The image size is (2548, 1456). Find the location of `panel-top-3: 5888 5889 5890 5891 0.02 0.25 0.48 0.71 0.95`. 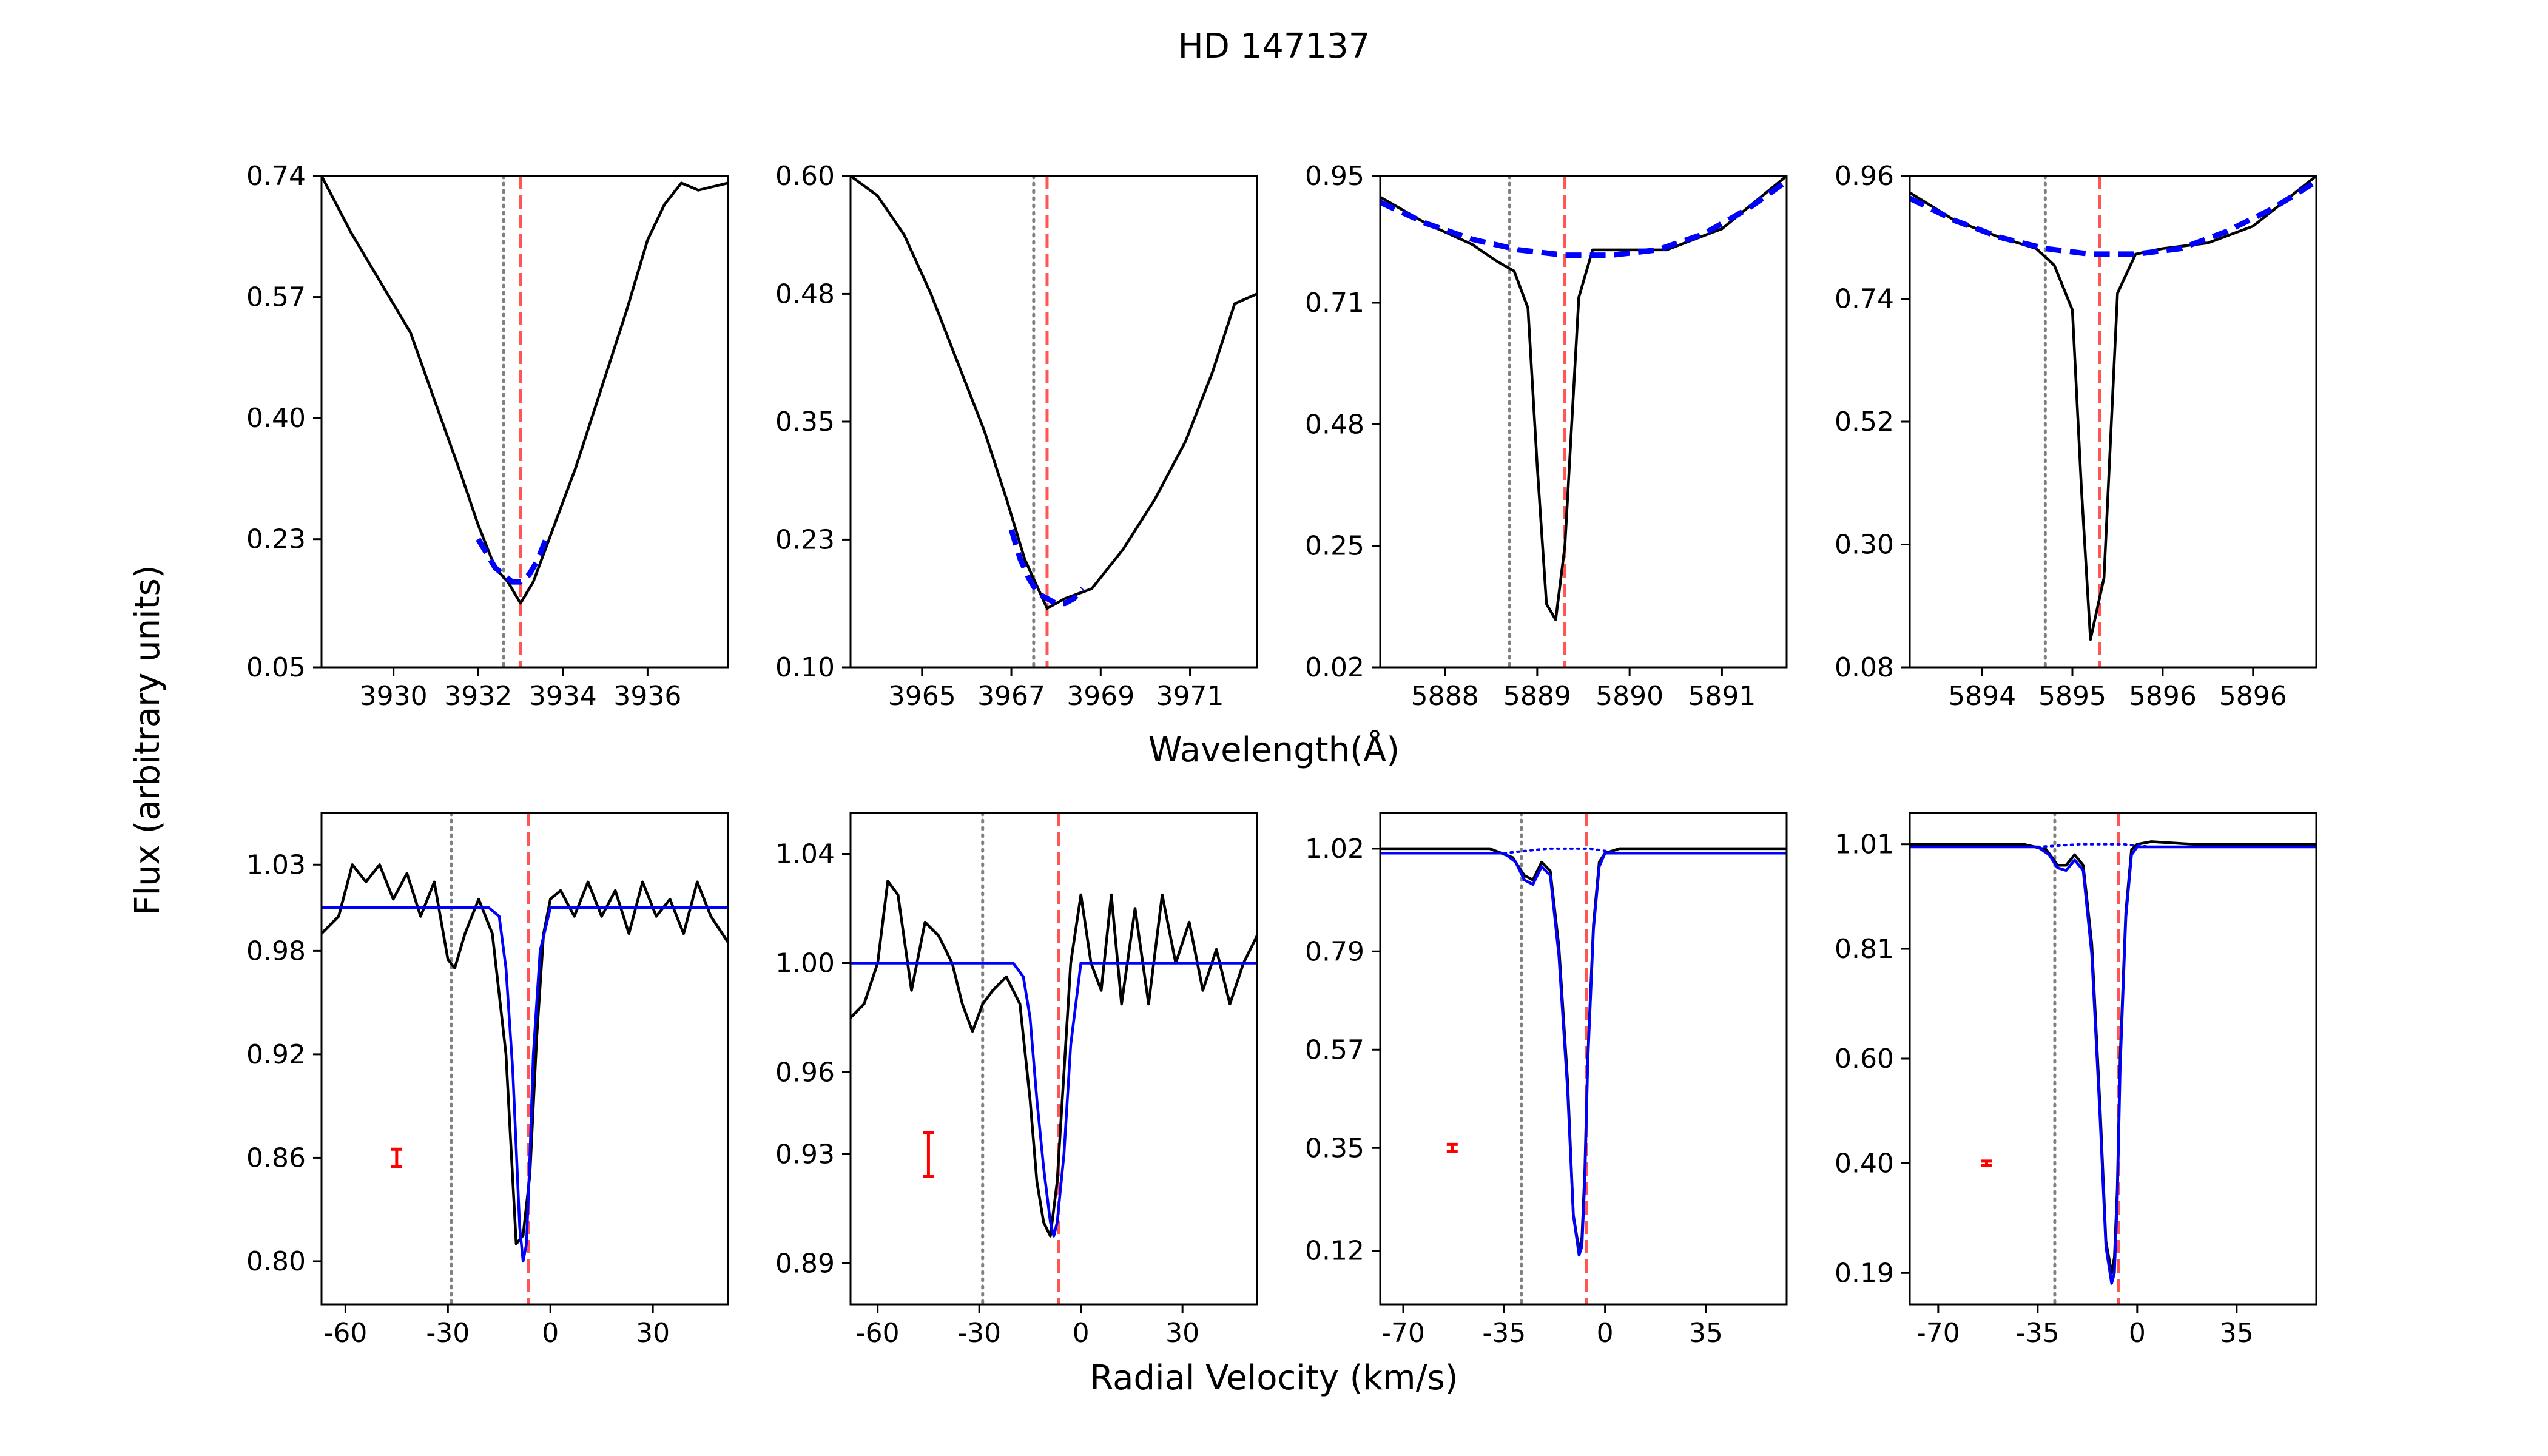

panel-top-3: 5888 5889 5890 5891 0.02 0.25 0.48 0.71 0.95 is located at coordinates (1546, 436).